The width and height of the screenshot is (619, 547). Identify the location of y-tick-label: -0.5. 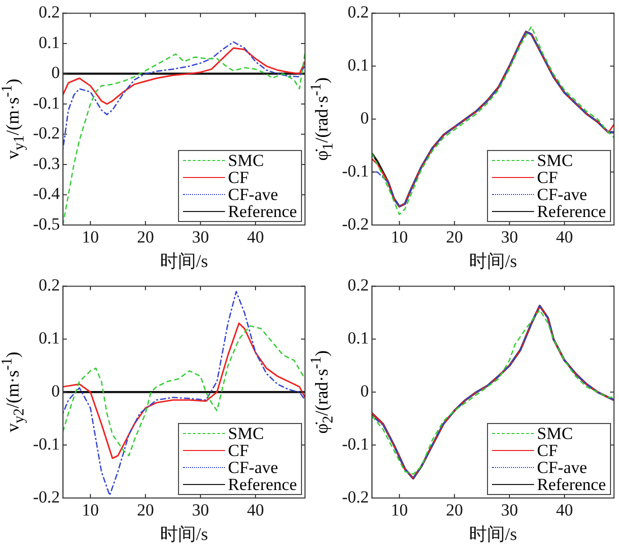
(46, 224).